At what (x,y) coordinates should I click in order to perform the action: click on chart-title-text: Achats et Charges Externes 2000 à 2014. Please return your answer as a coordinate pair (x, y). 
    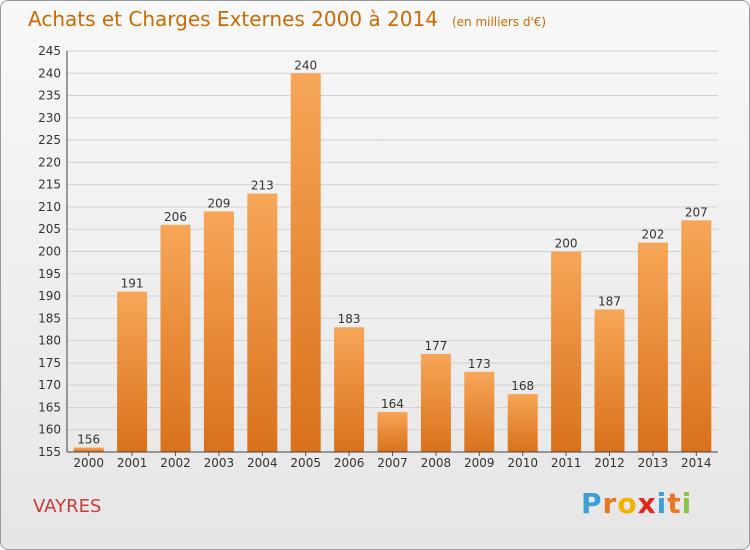
    Looking at the image, I should click on (233, 19).